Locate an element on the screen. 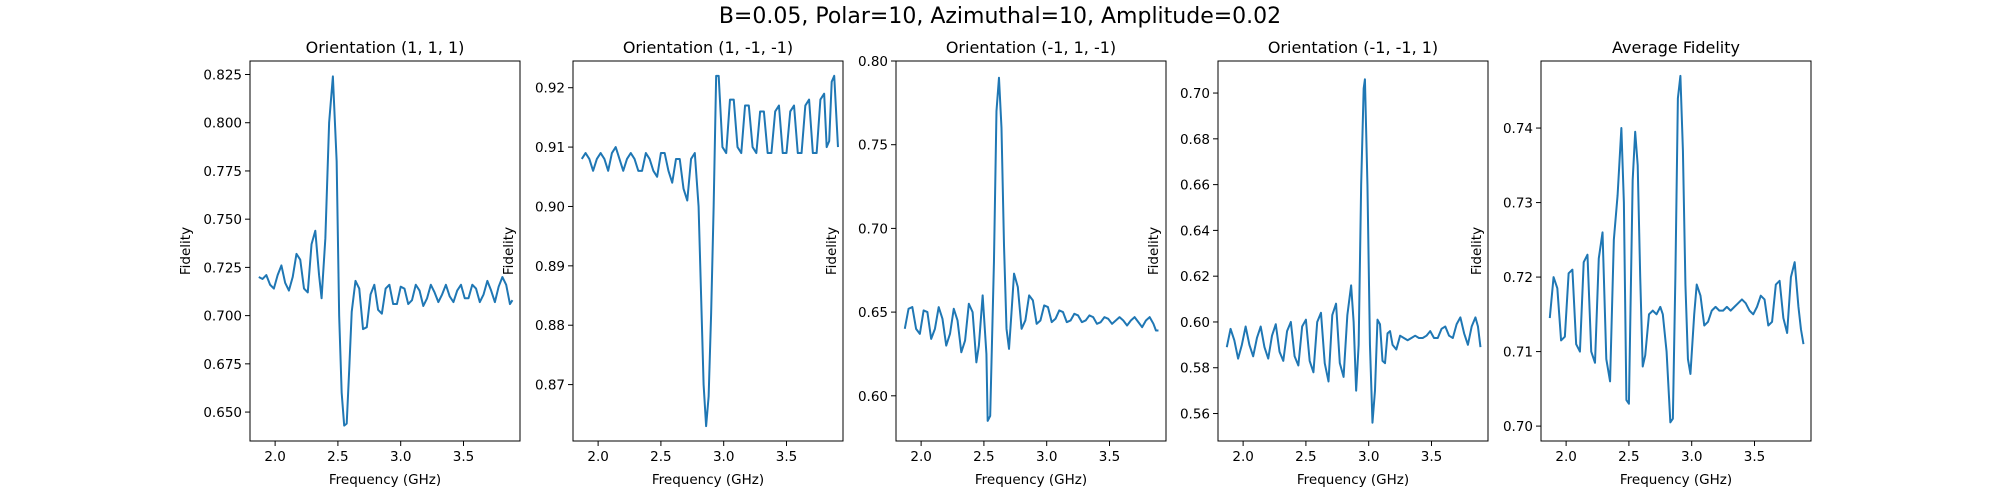 This screenshot has height=500, width=2000. y-tick-label: 0.700 is located at coordinates (222, 317).